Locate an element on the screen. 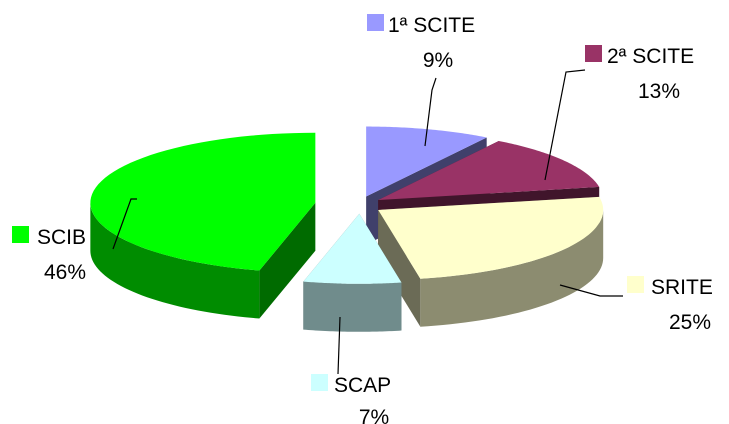 The image size is (729, 424). data-label-value: 46% is located at coordinates (65, 272).